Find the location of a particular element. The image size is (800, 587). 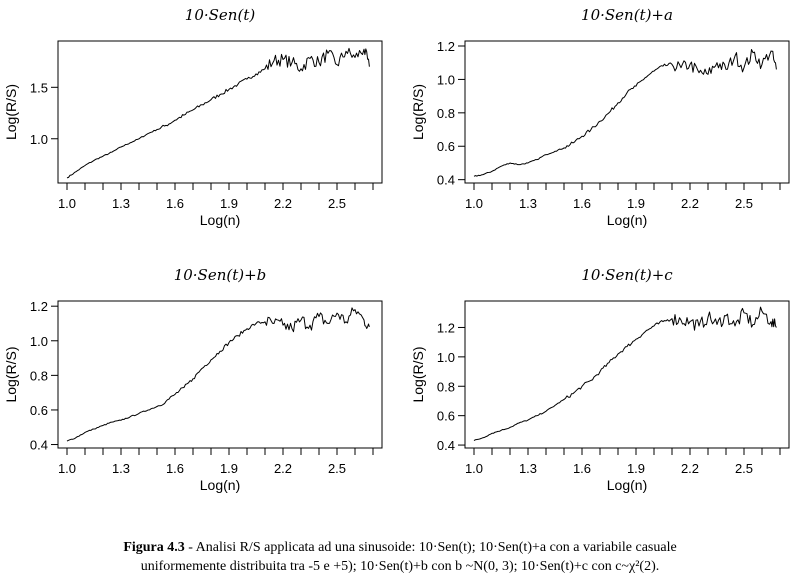

chart-title: 10·Sen(t) is located at coordinates (220, 15).